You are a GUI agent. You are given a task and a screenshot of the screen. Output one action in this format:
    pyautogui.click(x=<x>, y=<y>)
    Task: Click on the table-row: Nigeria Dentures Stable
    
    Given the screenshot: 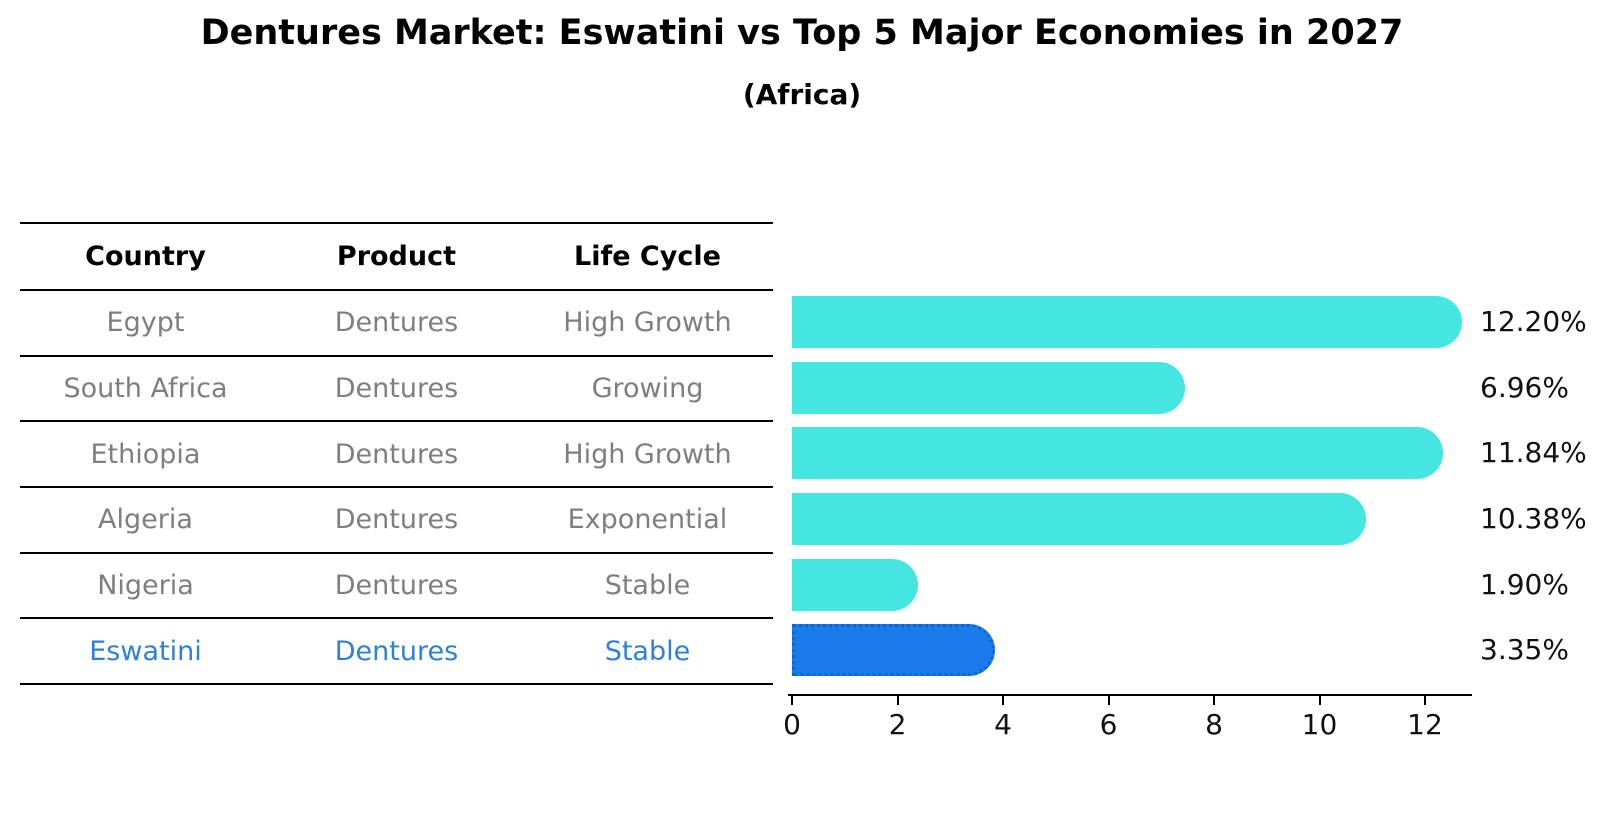 What is the action you would take?
    pyautogui.click(x=396, y=587)
    